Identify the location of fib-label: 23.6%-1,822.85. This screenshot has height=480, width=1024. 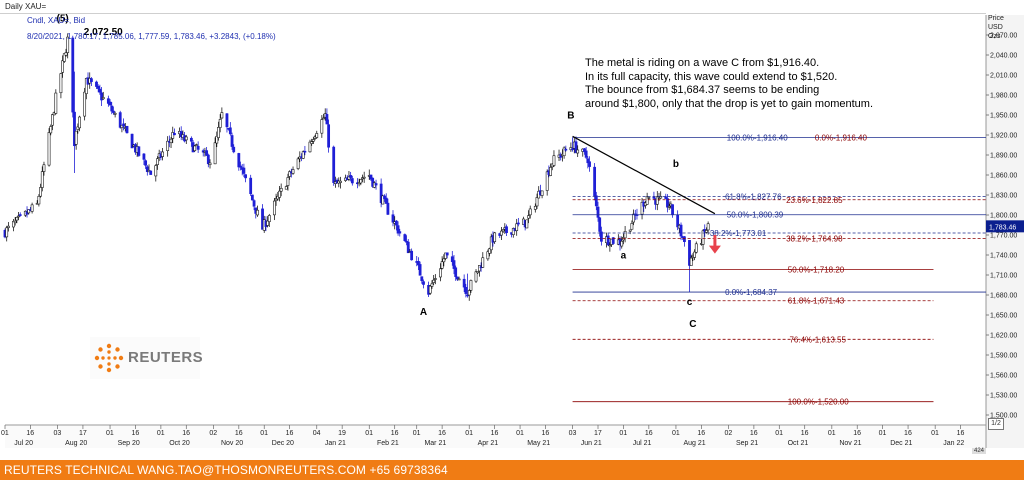
(814, 200).